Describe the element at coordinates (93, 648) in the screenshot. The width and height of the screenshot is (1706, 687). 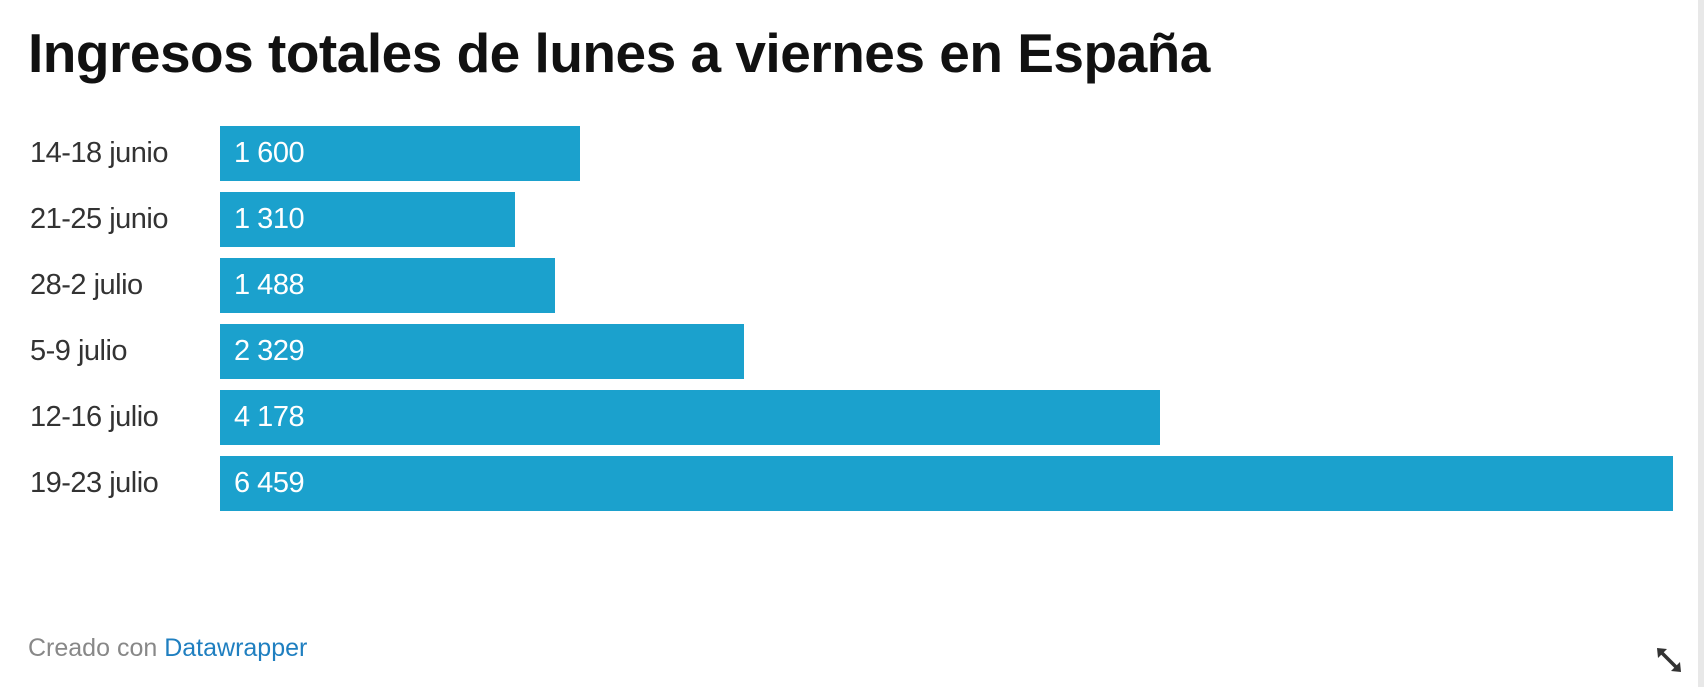
I see `footer-prefix: Creado con` at that location.